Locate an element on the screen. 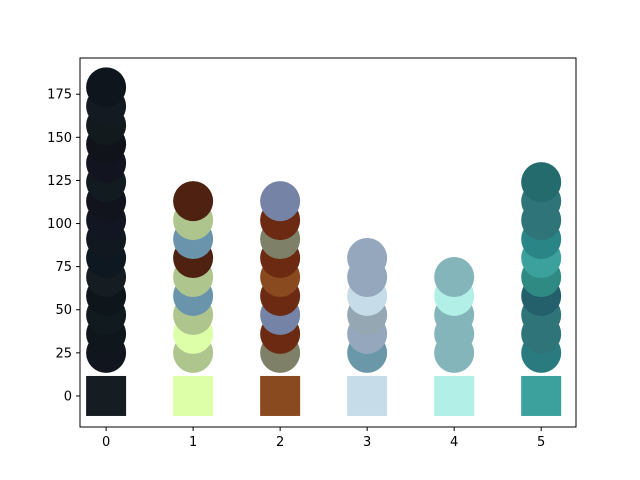  y-tick-label: 125 is located at coordinates (59, 181).